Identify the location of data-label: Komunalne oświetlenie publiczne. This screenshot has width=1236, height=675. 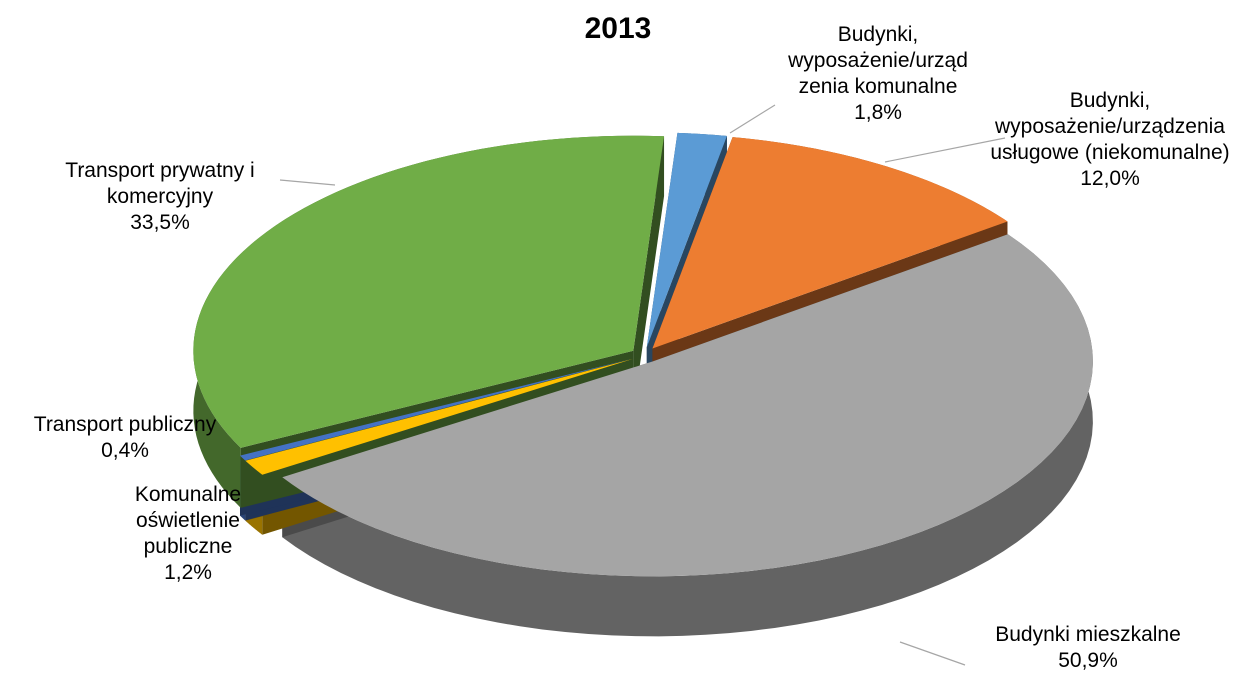
(188, 520).